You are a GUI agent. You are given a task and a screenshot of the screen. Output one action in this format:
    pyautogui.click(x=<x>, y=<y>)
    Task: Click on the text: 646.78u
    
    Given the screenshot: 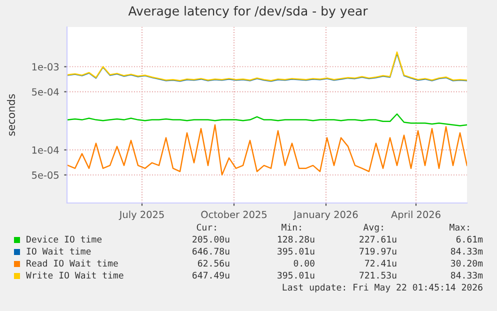 What is the action you would take?
    pyautogui.click(x=211, y=251)
    